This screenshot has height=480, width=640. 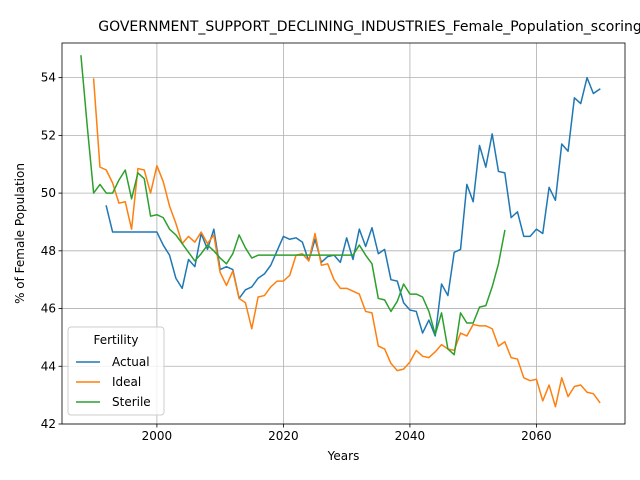 I want to click on y-tick-label: 54, so click(x=48, y=78).